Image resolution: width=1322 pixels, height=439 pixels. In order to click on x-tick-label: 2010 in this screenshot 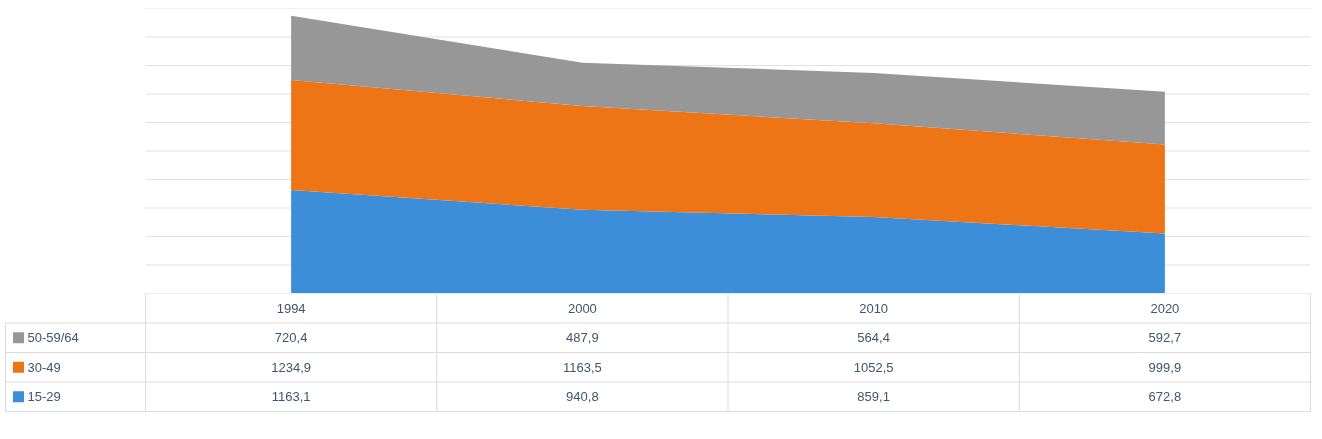, I will do `click(874, 308)`.